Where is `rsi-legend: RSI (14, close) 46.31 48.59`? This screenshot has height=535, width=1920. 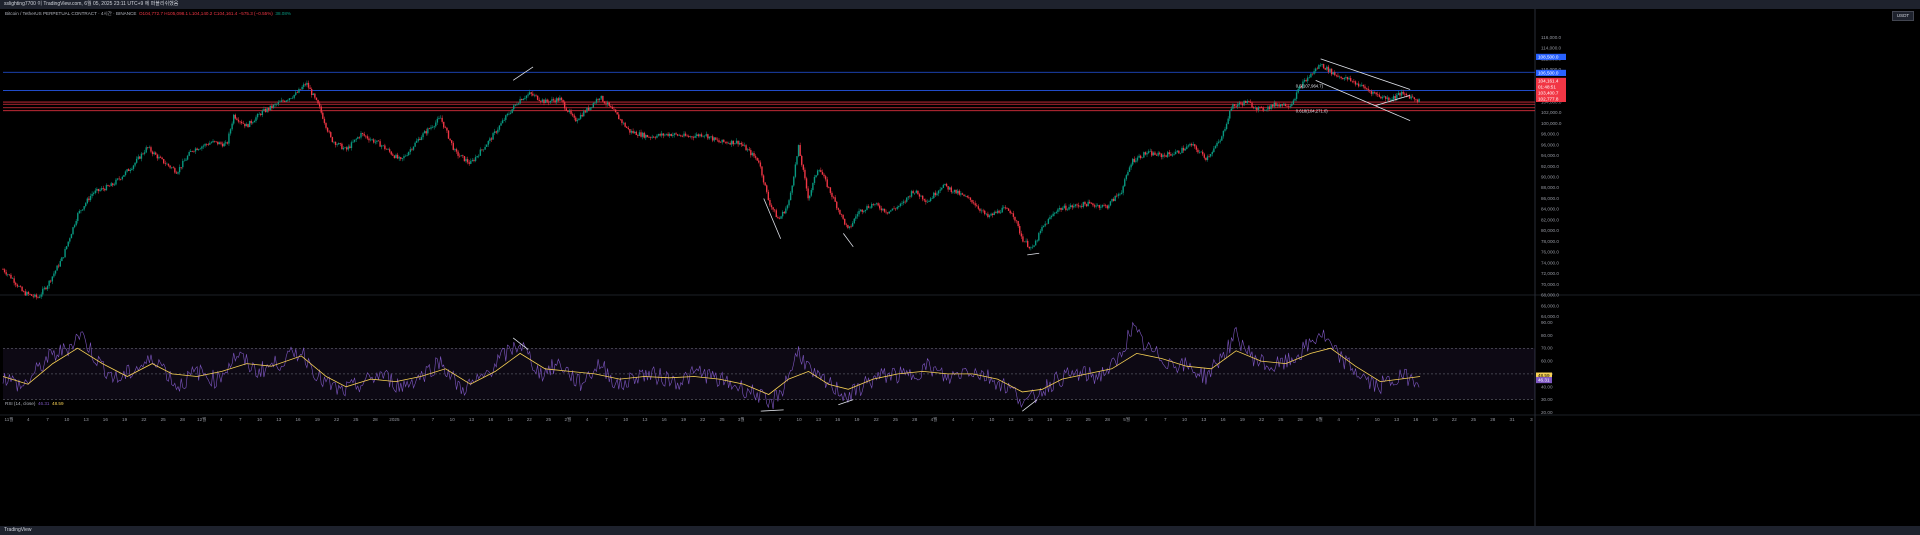 rsi-legend: RSI (14, close) 46.31 48.59 is located at coordinates (34, 403).